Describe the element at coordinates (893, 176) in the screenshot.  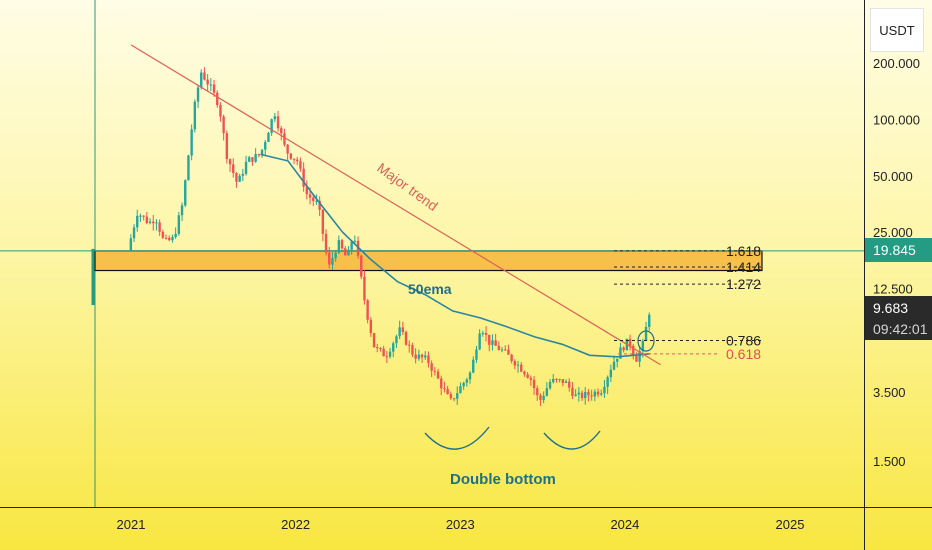
I see `price-tick-label: 50.000` at that location.